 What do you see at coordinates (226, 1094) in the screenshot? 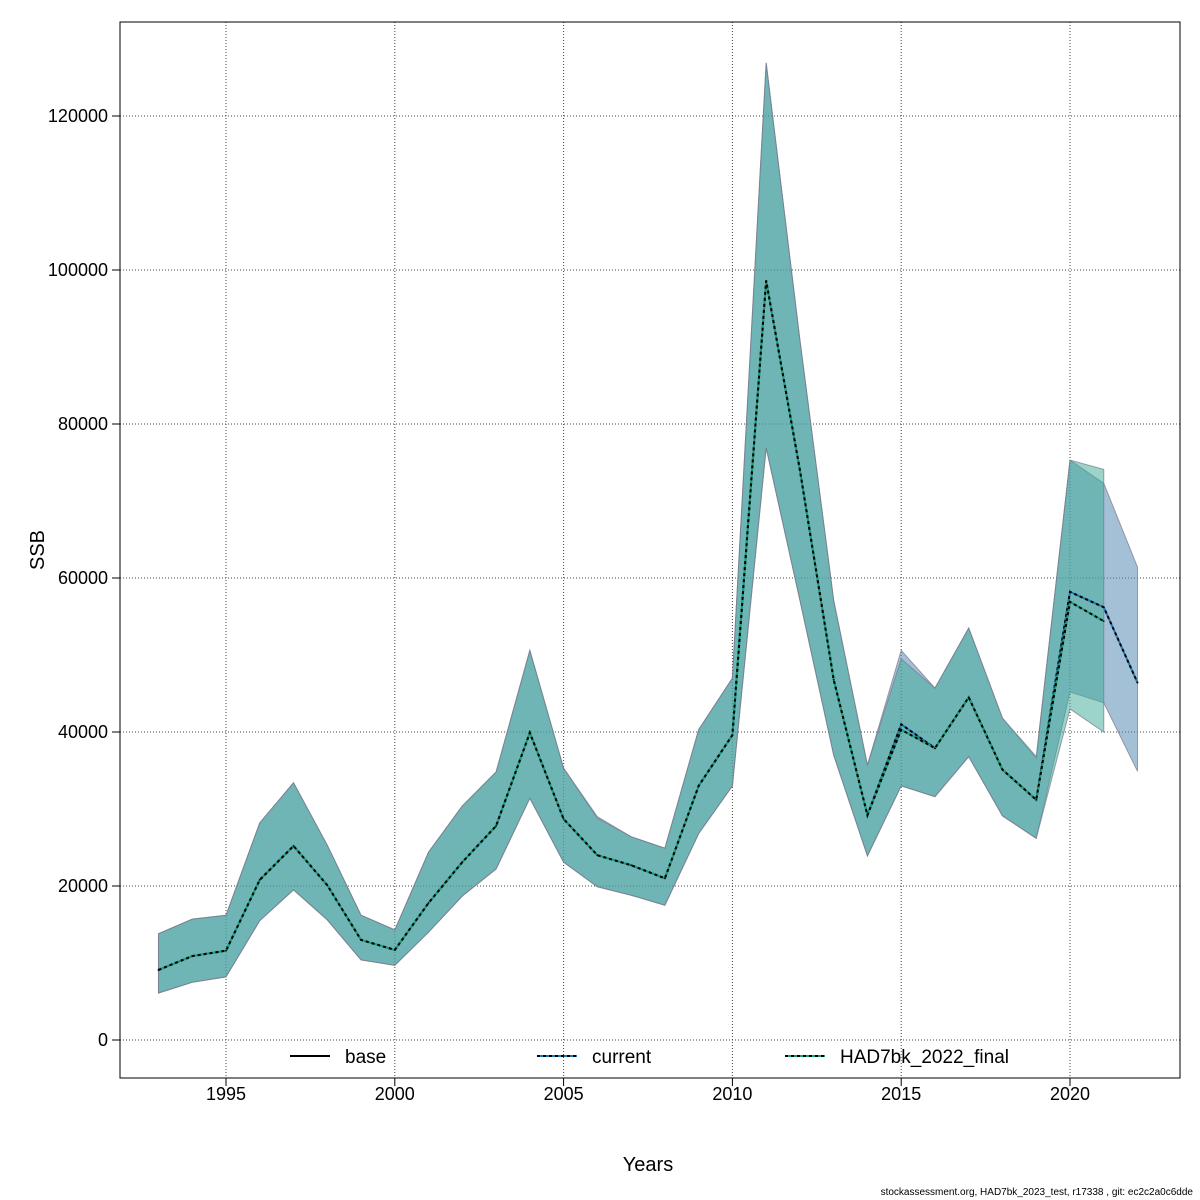
I see `x-tick-label: 1995` at bounding box center [226, 1094].